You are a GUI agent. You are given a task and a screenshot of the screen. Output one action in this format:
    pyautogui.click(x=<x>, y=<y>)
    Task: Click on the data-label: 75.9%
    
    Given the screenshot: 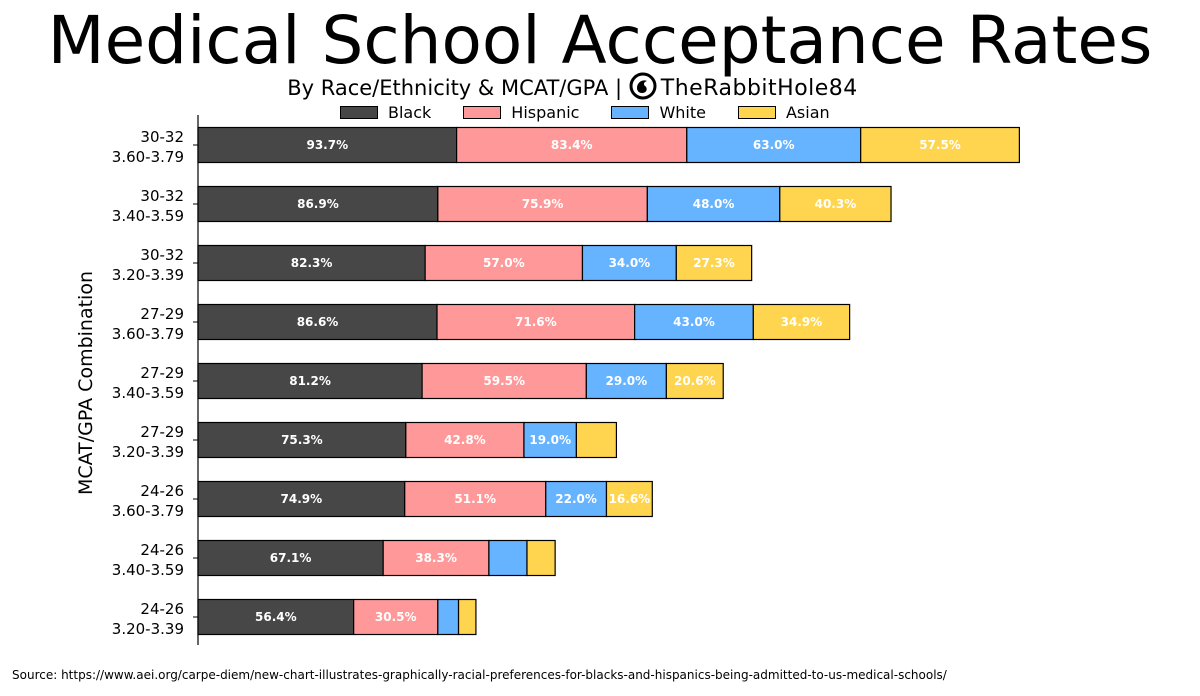 What is the action you would take?
    pyautogui.click(x=543, y=204)
    